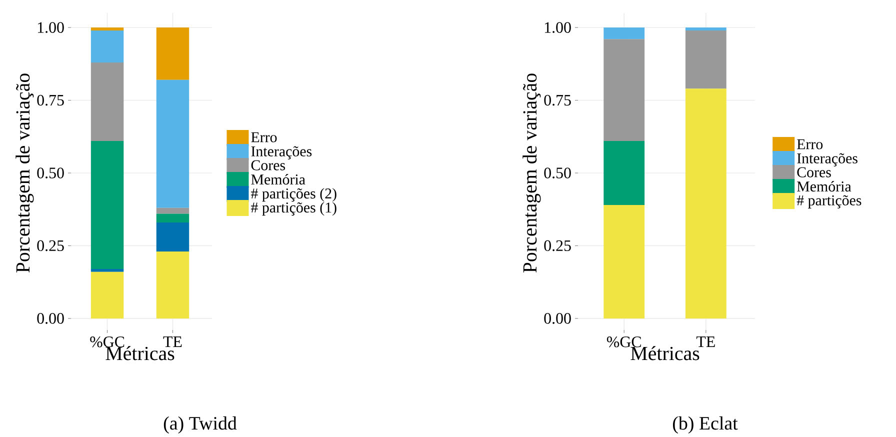 This screenshot has height=437, width=896. Describe the element at coordinates (705, 425) in the screenshot. I see `text: (b) Eclat` at that location.